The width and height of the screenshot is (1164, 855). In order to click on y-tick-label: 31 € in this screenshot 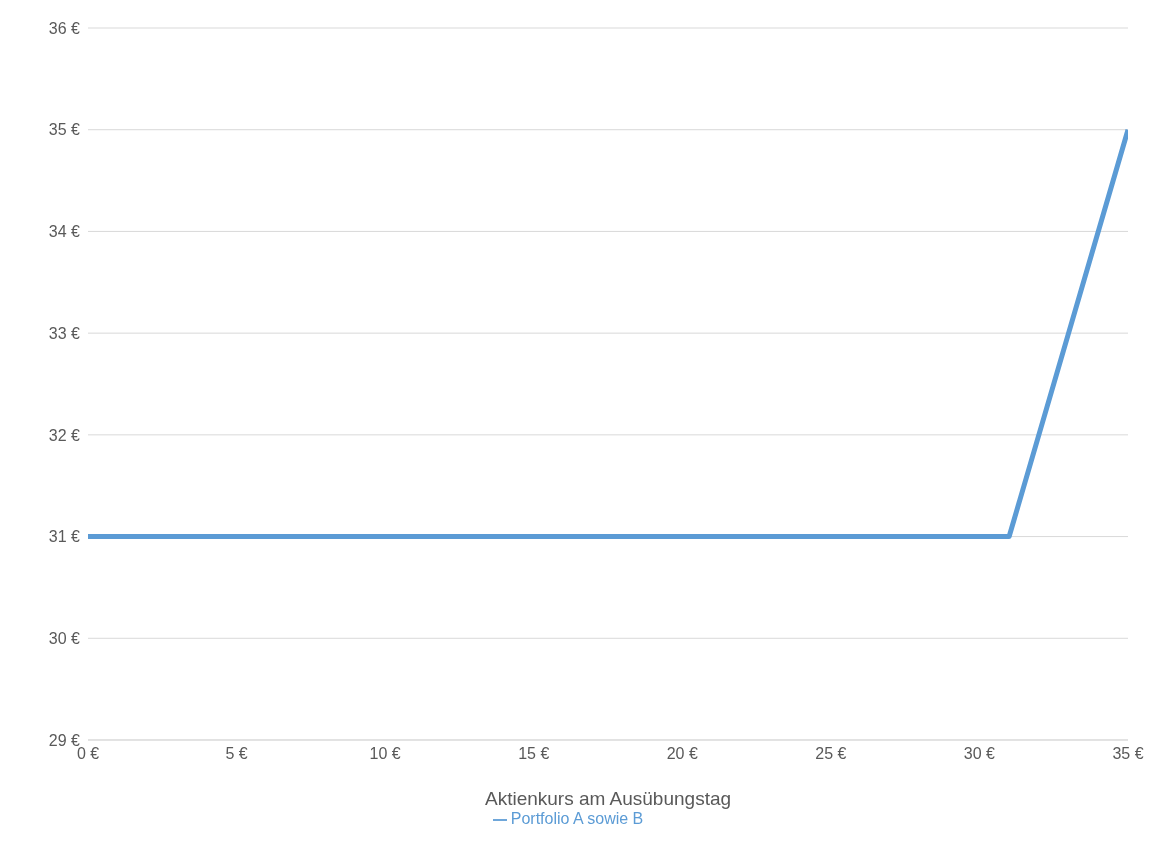, I will do `click(64, 537)`.